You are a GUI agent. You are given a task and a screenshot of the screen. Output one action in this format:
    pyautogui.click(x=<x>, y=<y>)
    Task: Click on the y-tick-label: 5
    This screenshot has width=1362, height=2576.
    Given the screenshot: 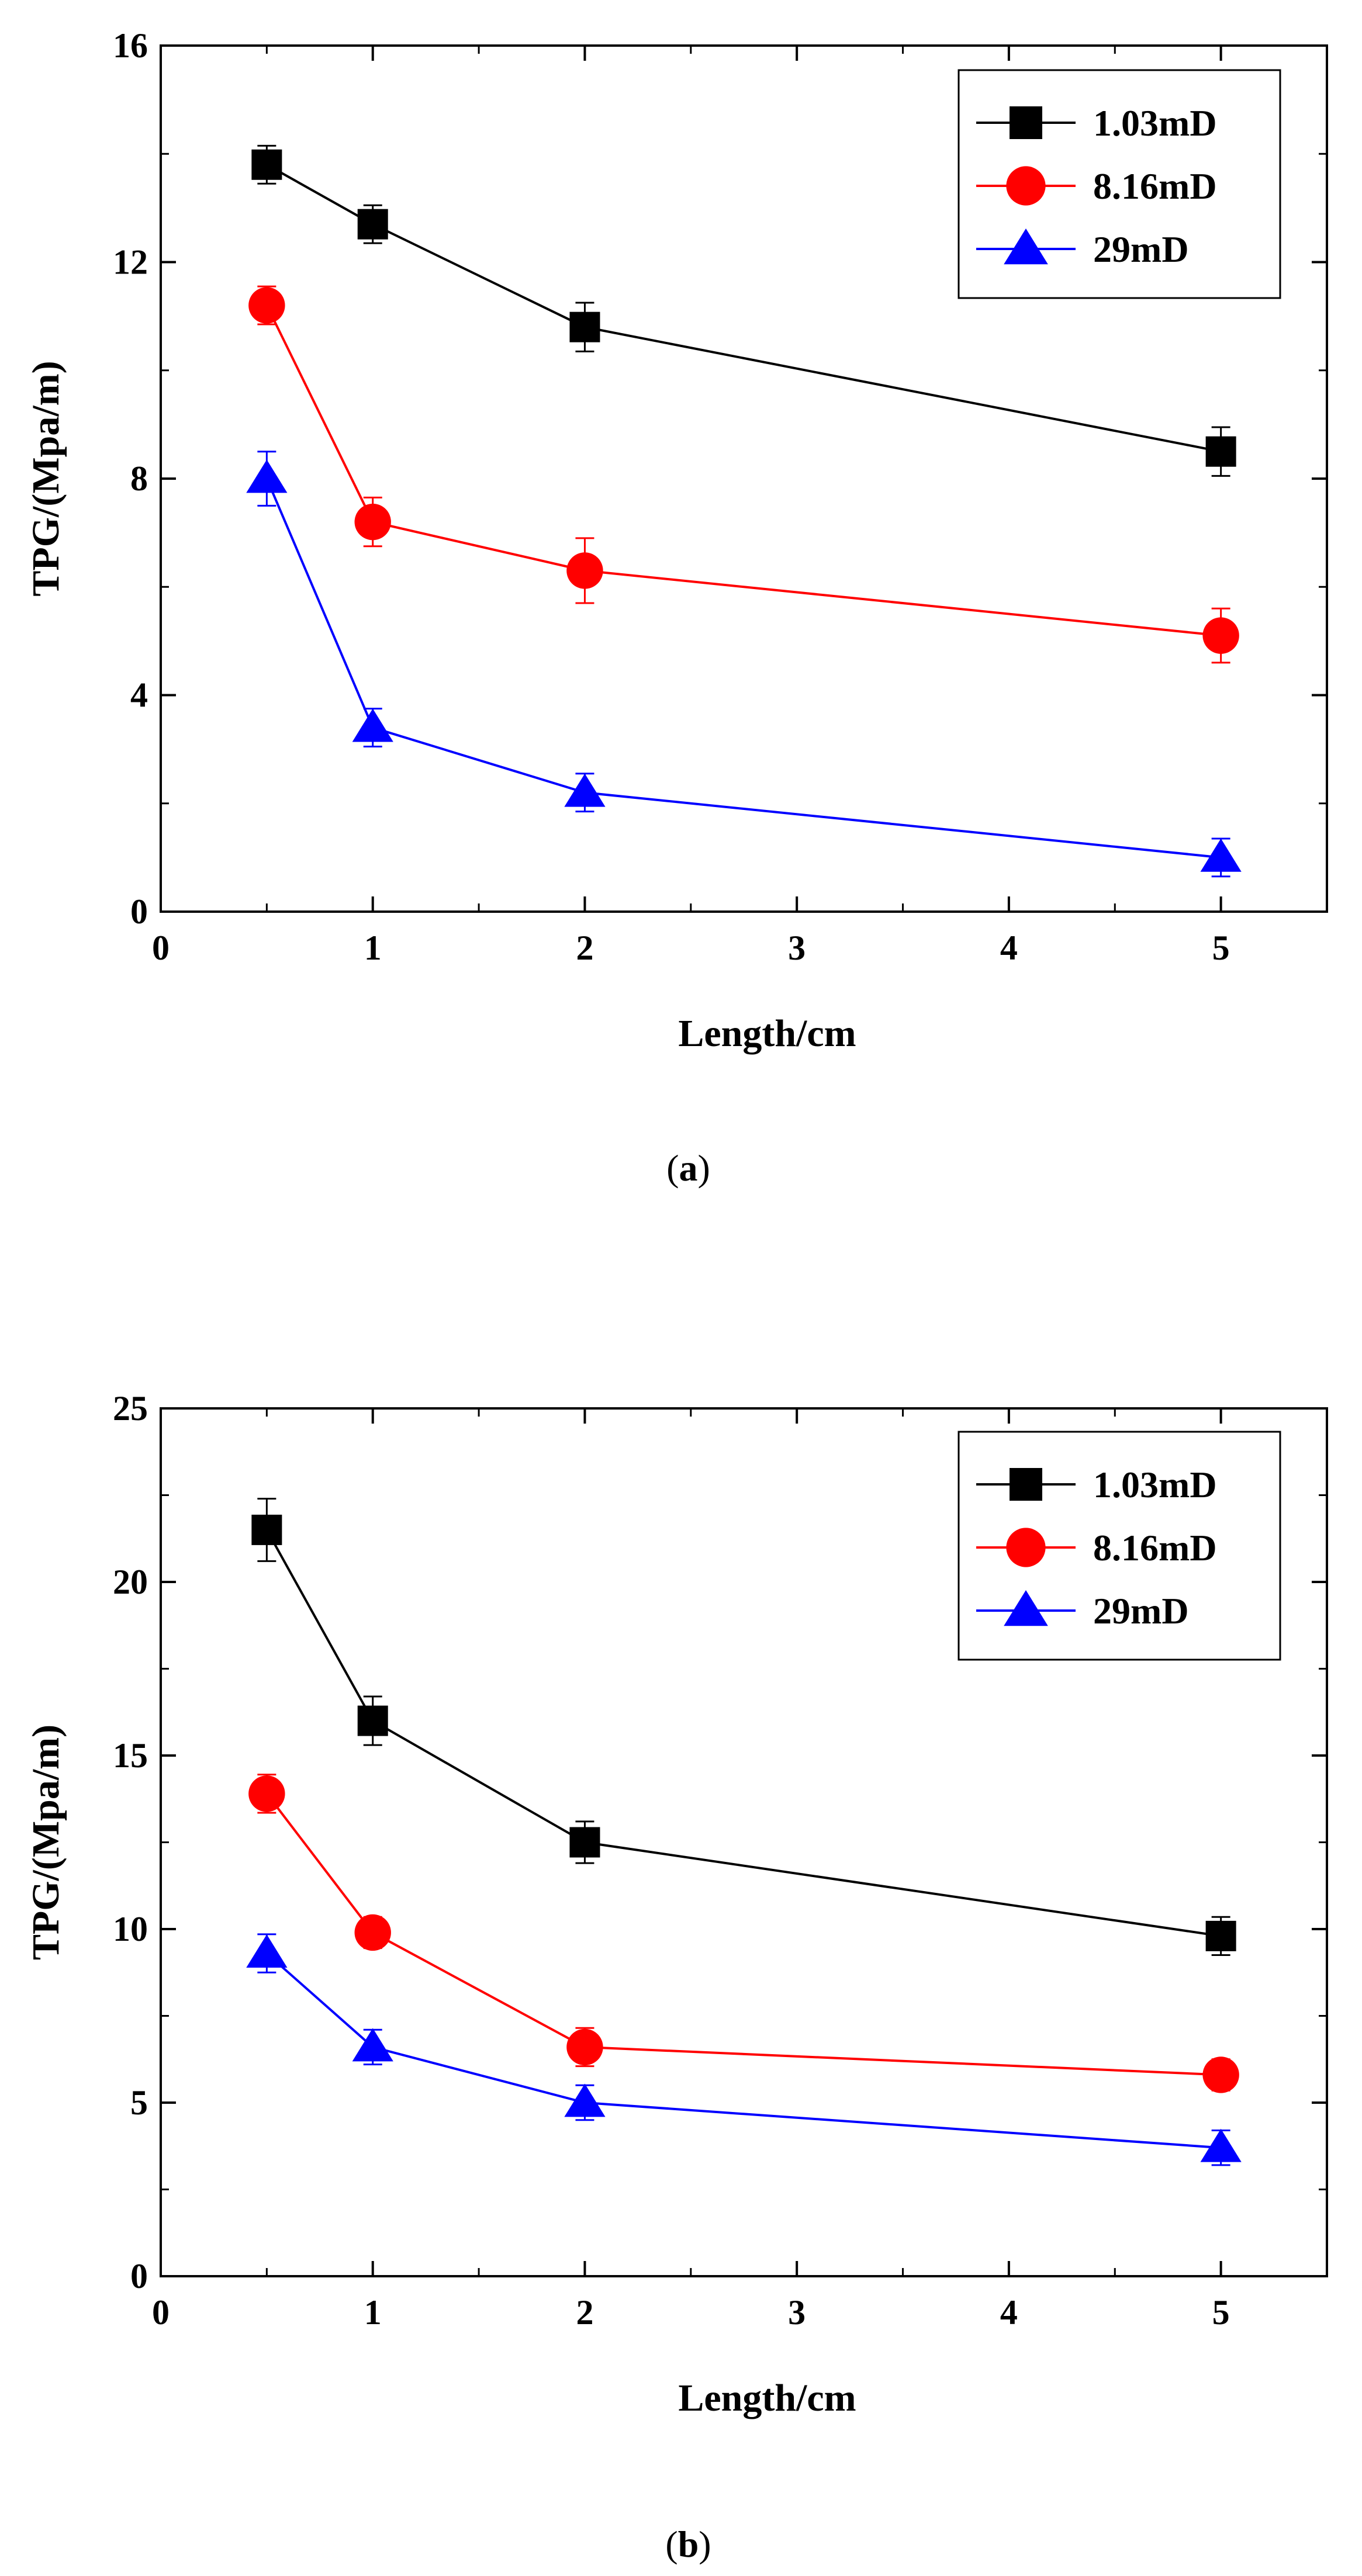 What is the action you would take?
    pyautogui.click(x=139, y=2102)
    